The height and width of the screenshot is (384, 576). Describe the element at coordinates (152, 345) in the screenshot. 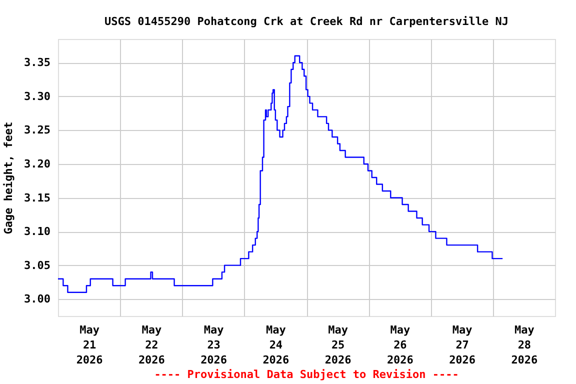

I see `x-tick-label: May 22 2026` at that location.